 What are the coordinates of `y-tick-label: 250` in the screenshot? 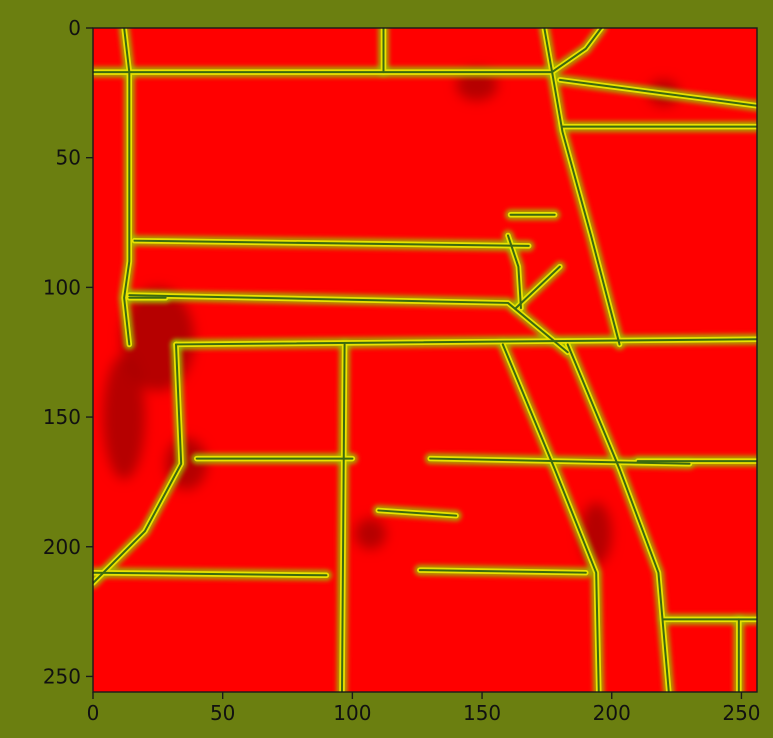 It's located at (62, 676).